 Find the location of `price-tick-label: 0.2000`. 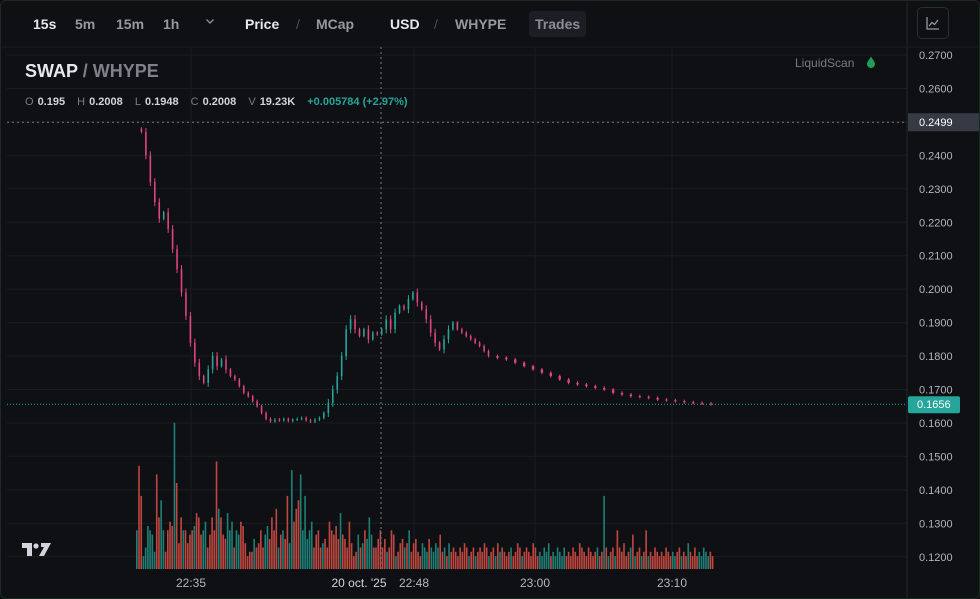

price-tick-label: 0.2000 is located at coordinates (936, 290).